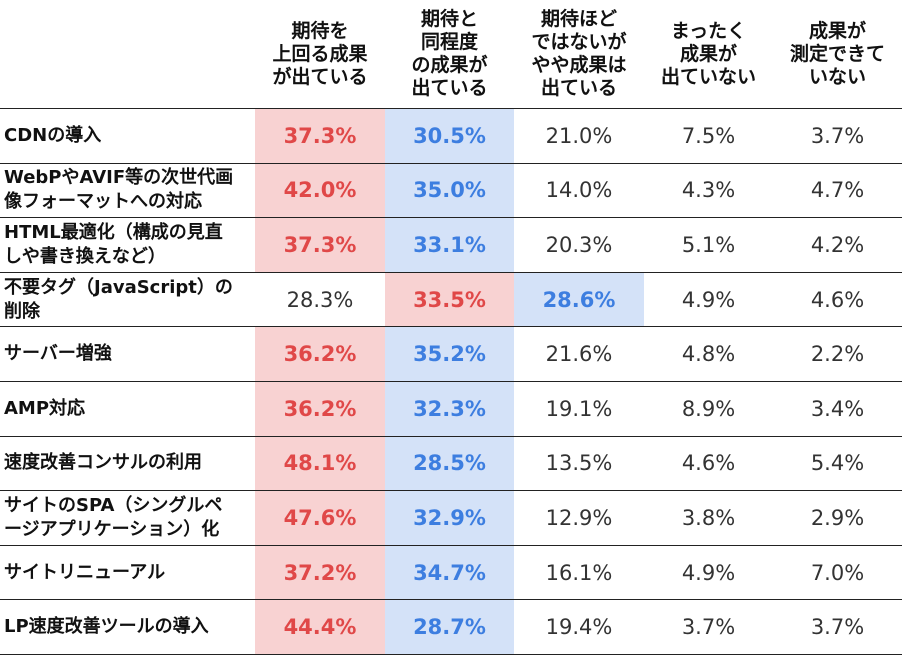  Describe the element at coordinates (579, 627) in the screenshot. I see `value-cell: 19.4%` at that location.